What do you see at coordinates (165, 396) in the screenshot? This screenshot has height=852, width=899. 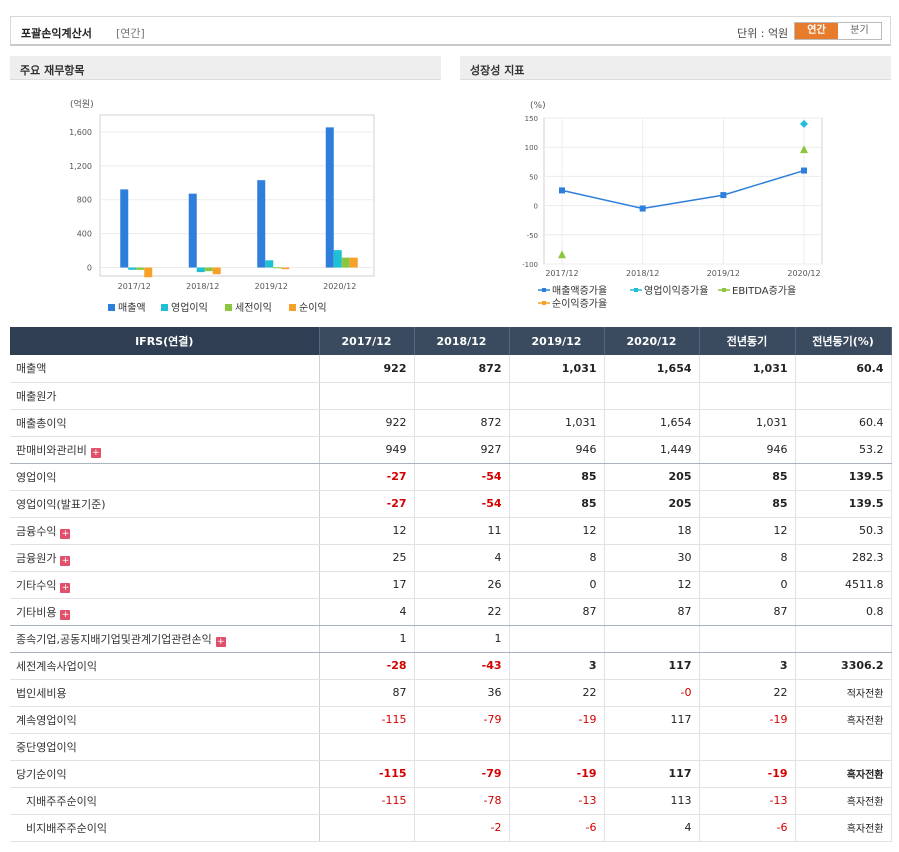 I see `row-label: 매출원가` at bounding box center [165, 396].